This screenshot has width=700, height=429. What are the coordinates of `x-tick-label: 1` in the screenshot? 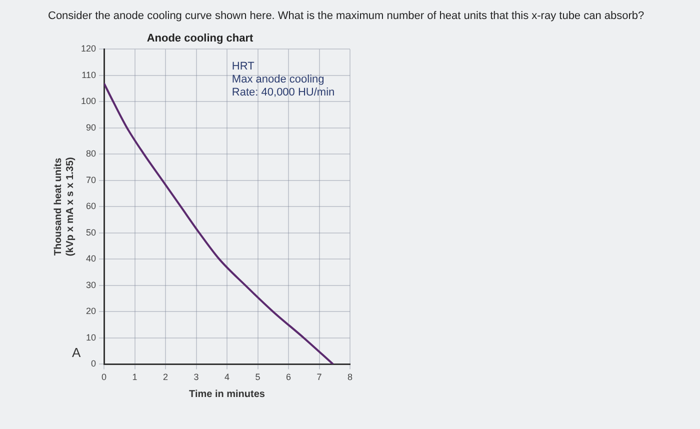 It's located at (135, 377).